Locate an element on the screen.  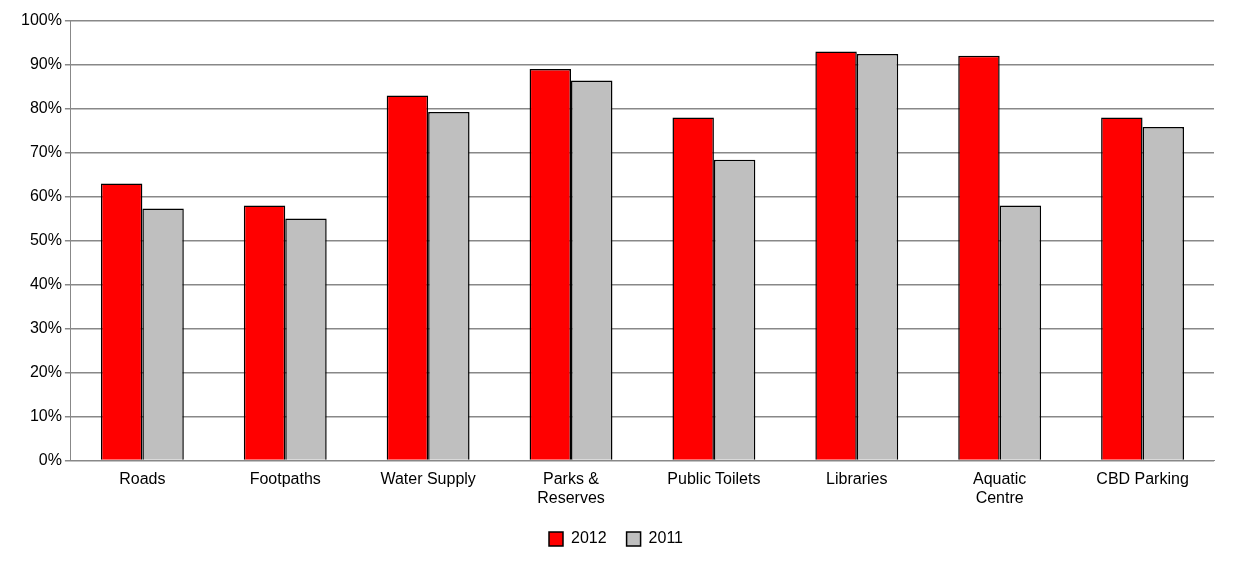
y-tick-label: 40% is located at coordinates (45, 284).